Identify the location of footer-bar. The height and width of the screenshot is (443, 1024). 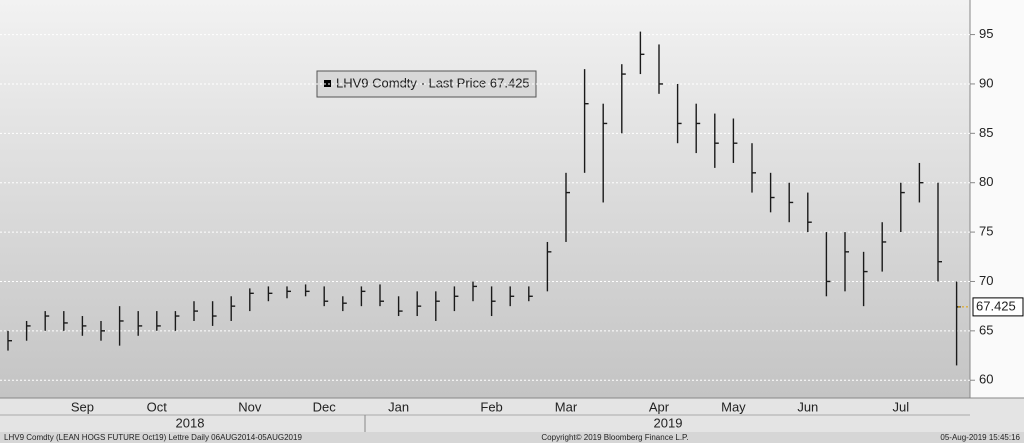
(512, 437).